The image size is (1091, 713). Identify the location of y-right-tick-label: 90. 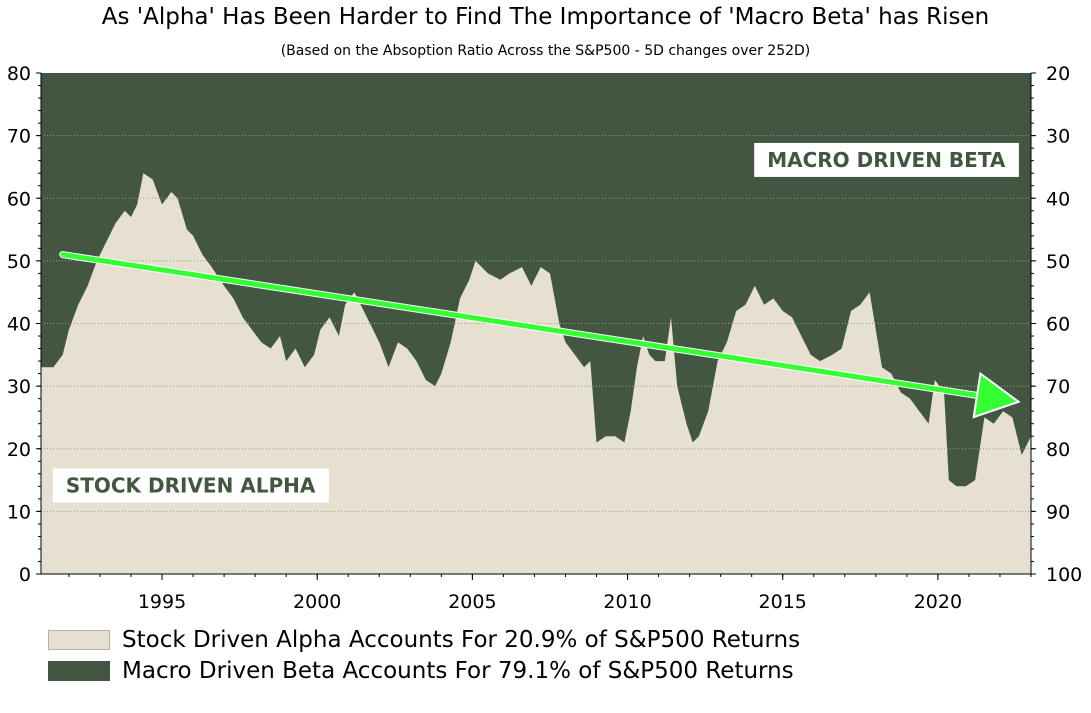
(1058, 512).